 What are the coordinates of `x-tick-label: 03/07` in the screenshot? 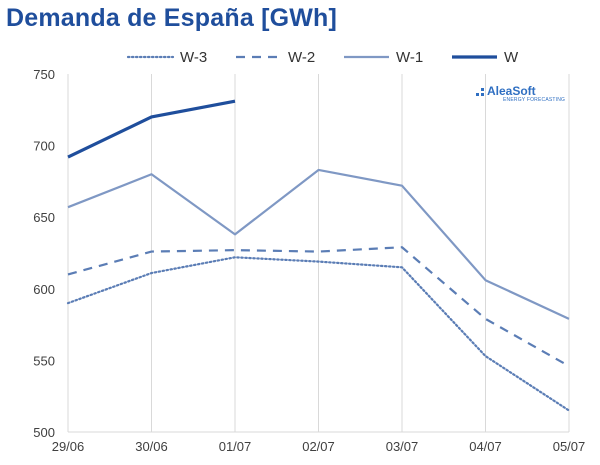 It's located at (402, 446).